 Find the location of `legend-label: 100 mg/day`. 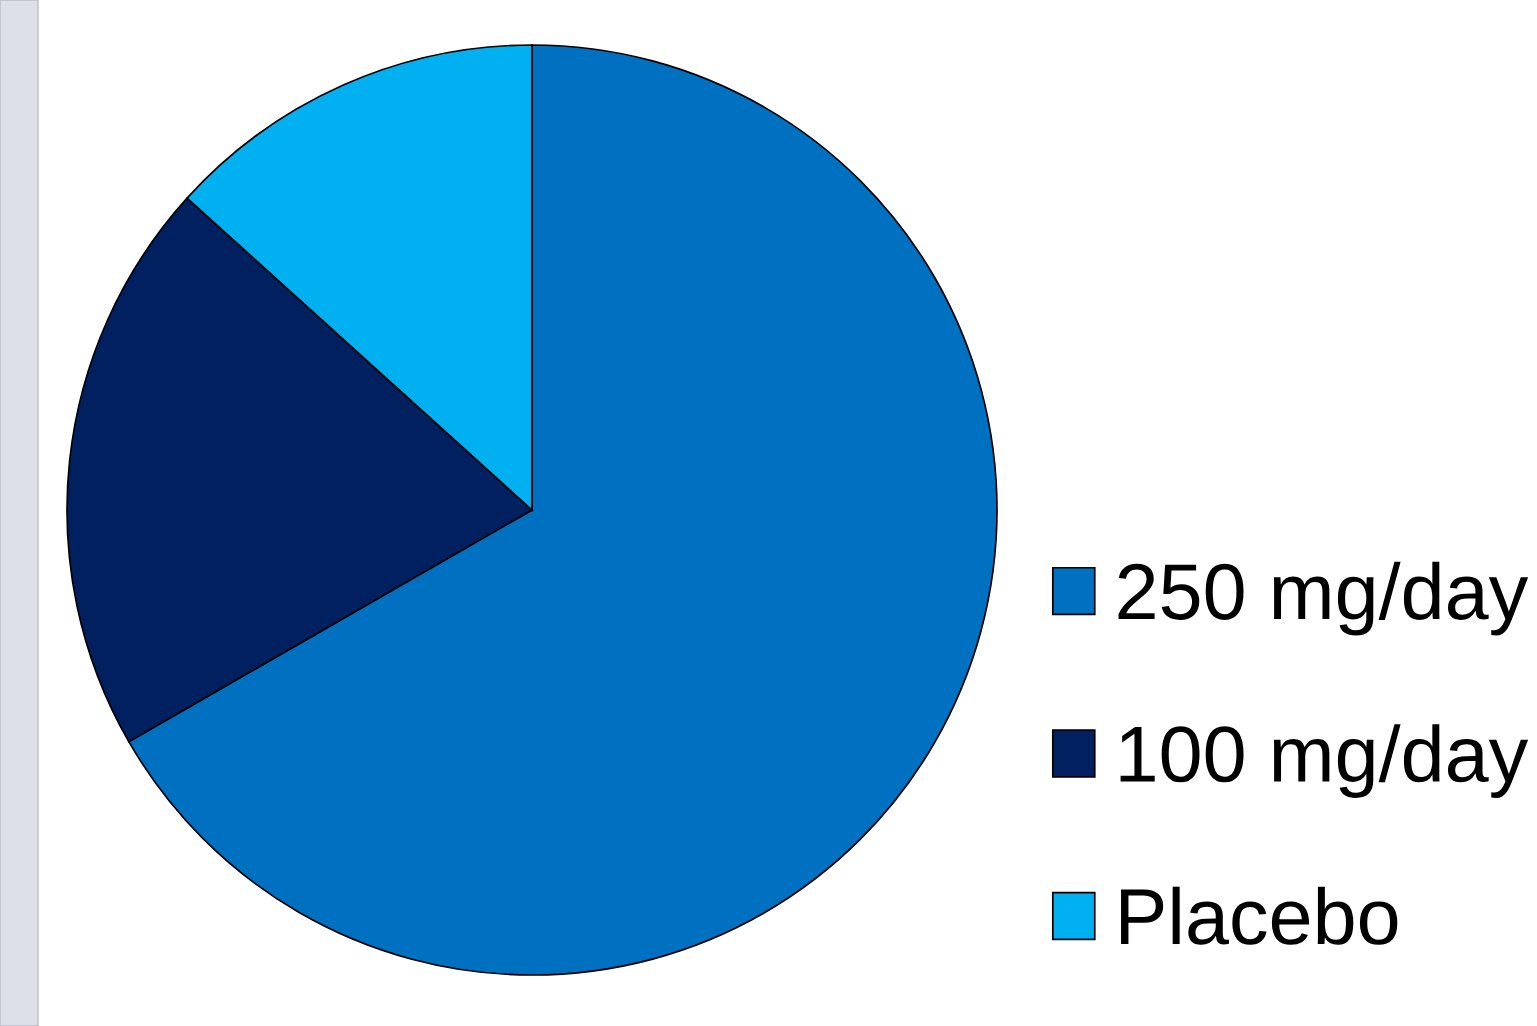

legend-label: 100 mg/day is located at coordinates (1324, 761).